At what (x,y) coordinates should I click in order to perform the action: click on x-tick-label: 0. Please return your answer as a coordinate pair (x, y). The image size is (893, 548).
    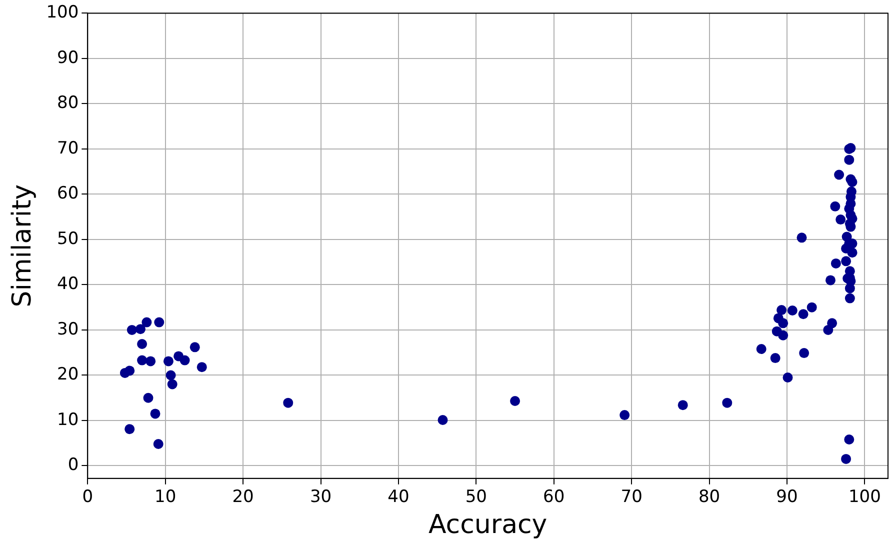
    Looking at the image, I should click on (88, 497).